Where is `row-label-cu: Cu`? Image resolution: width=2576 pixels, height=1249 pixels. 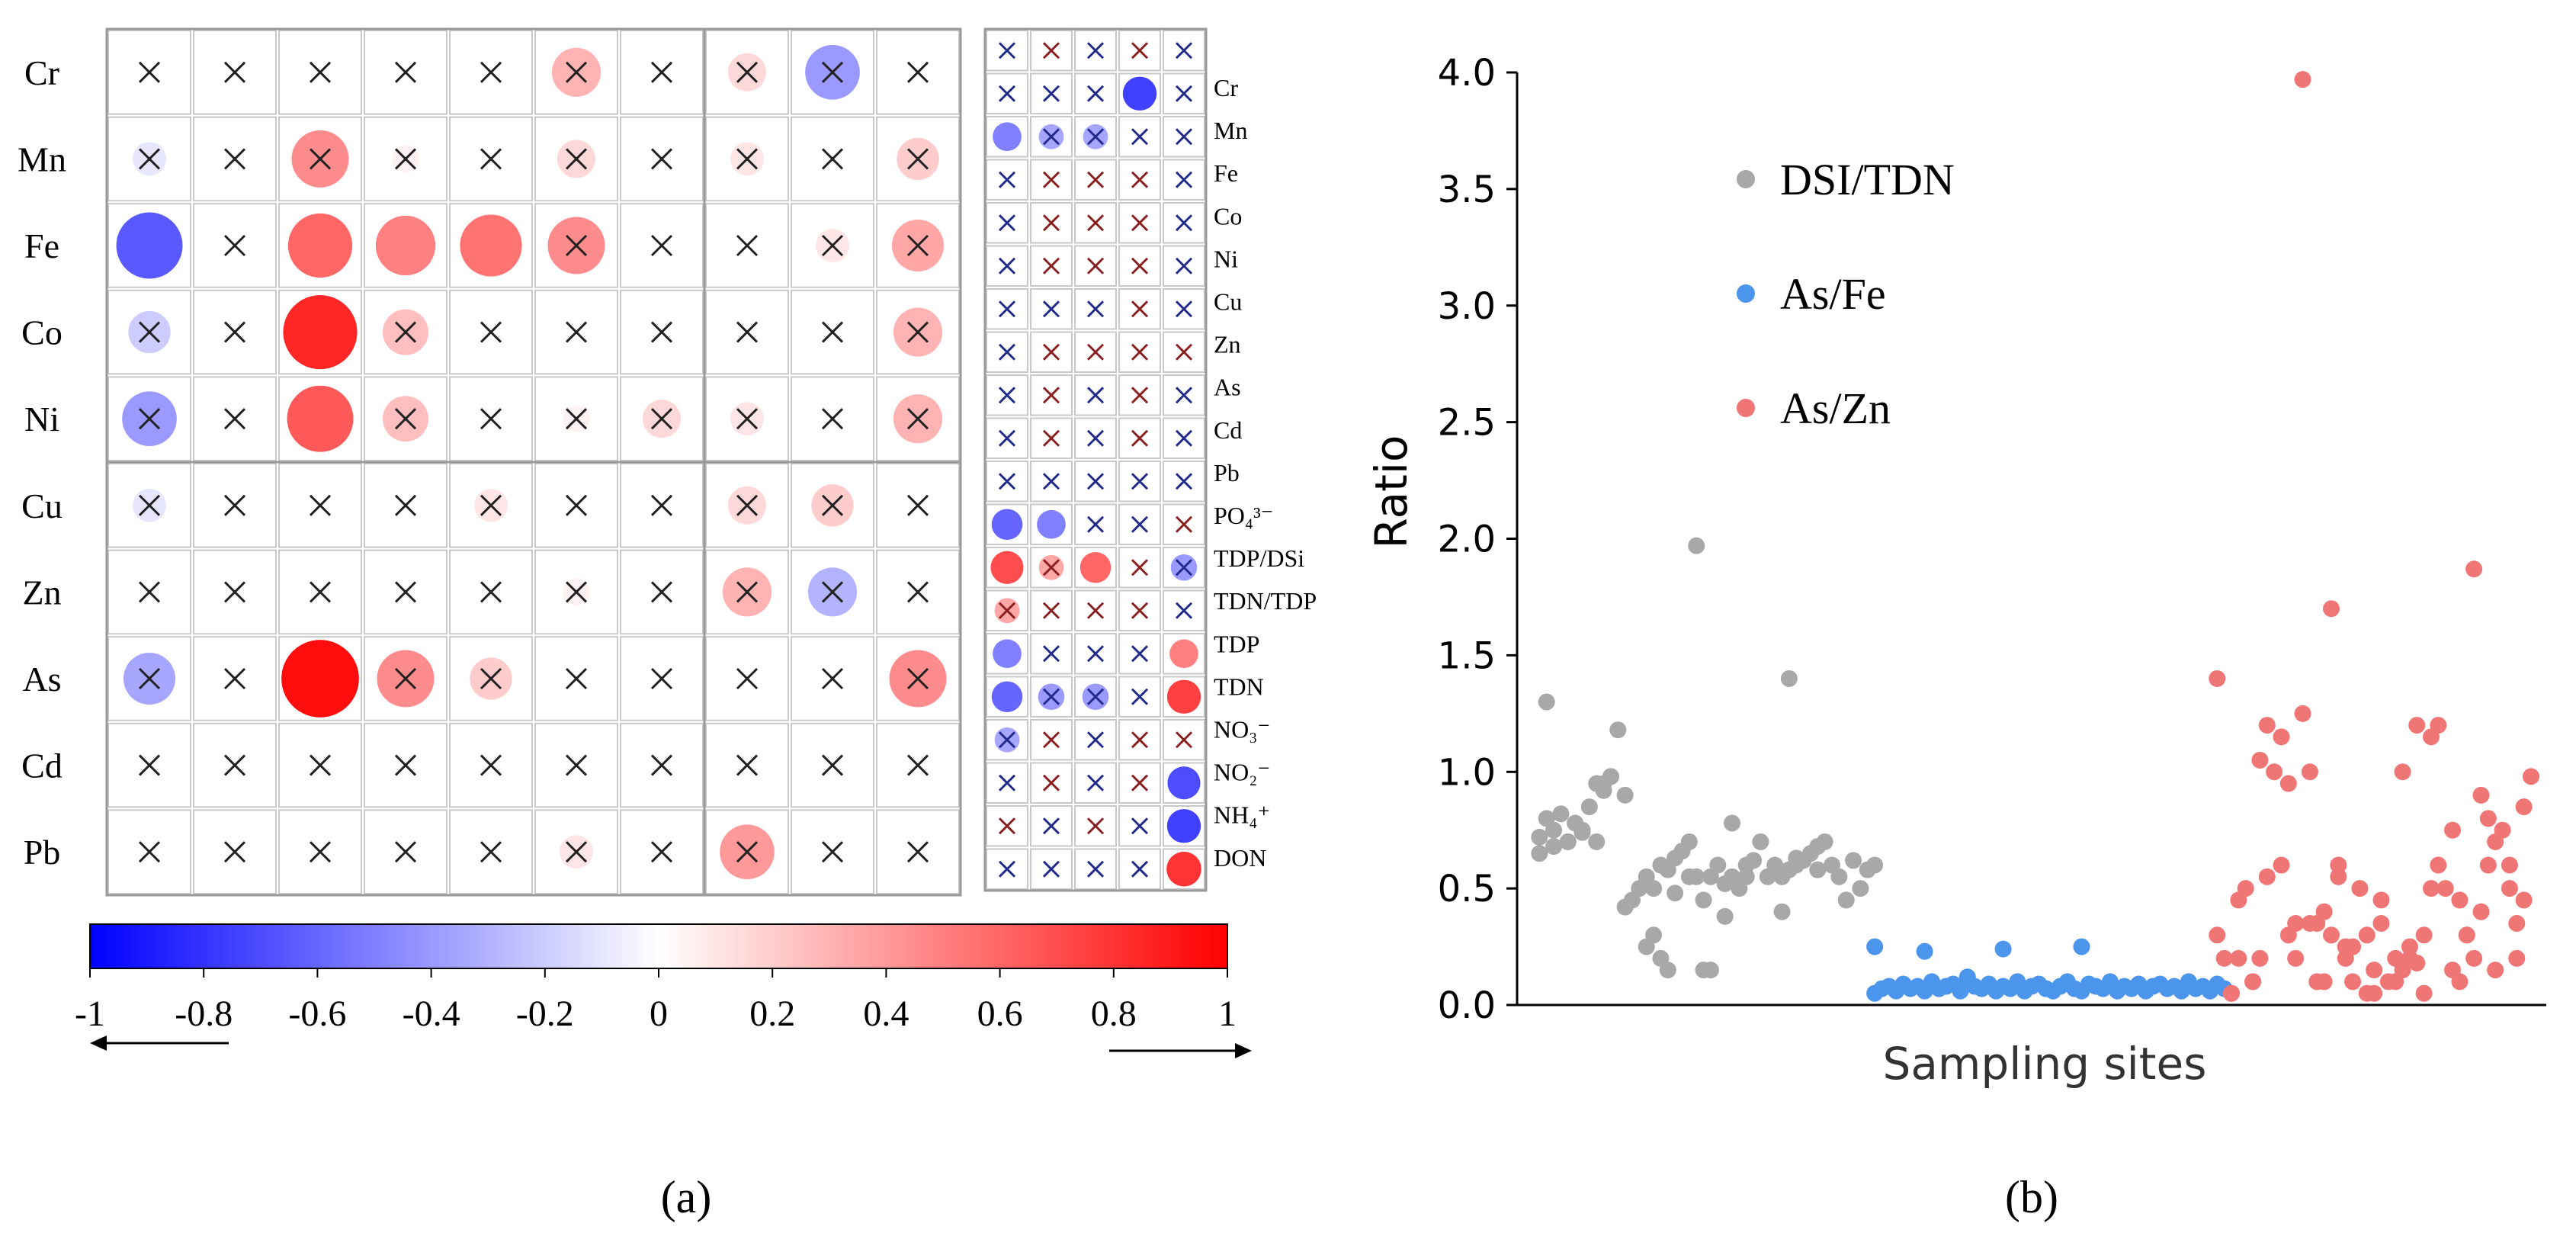
row-label-cu: Cu is located at coordinates (42, 505).